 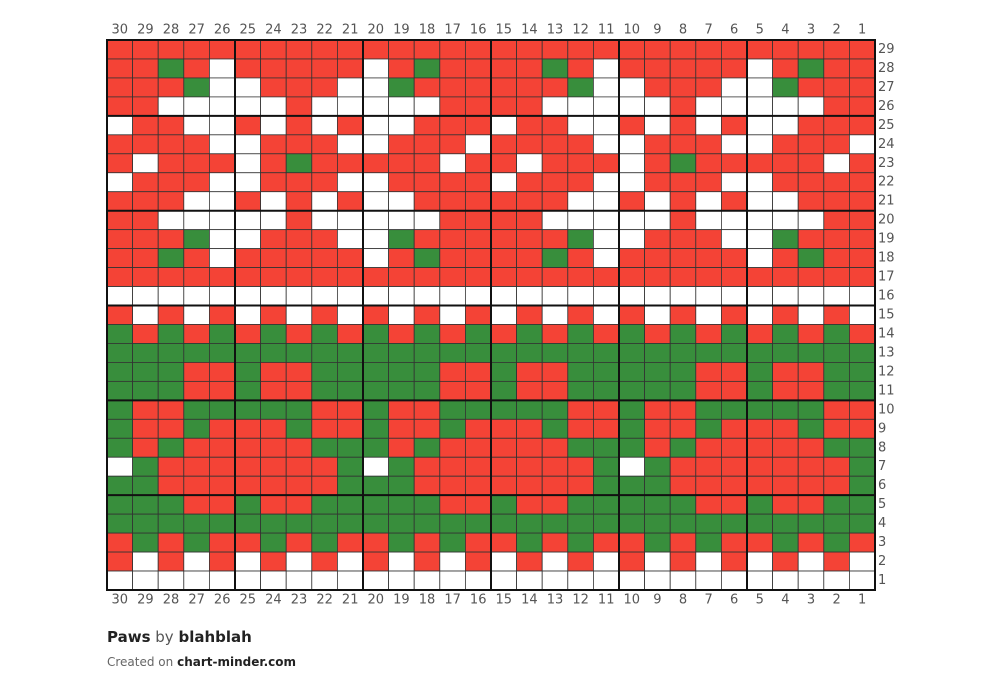 What do you see at coordinates (811, 30) in the screenshot?
I see `column-label-top: 3` at bounding box center [811, 30].